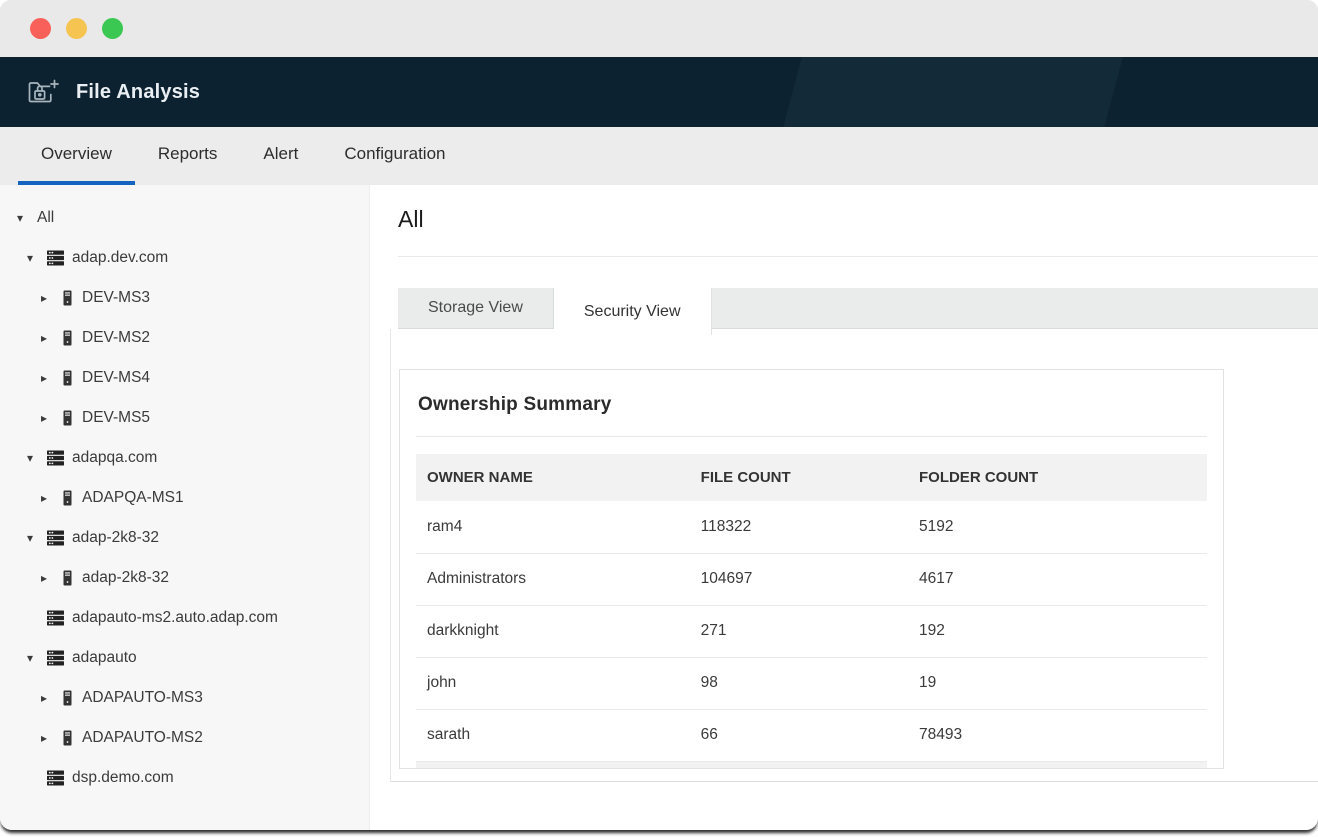  What do you see at coordinates (184, 338) in the screenshot?
I see `tree-item-dev-ms2: ▸ DEV-MS2` at bounding box center [184, 338].